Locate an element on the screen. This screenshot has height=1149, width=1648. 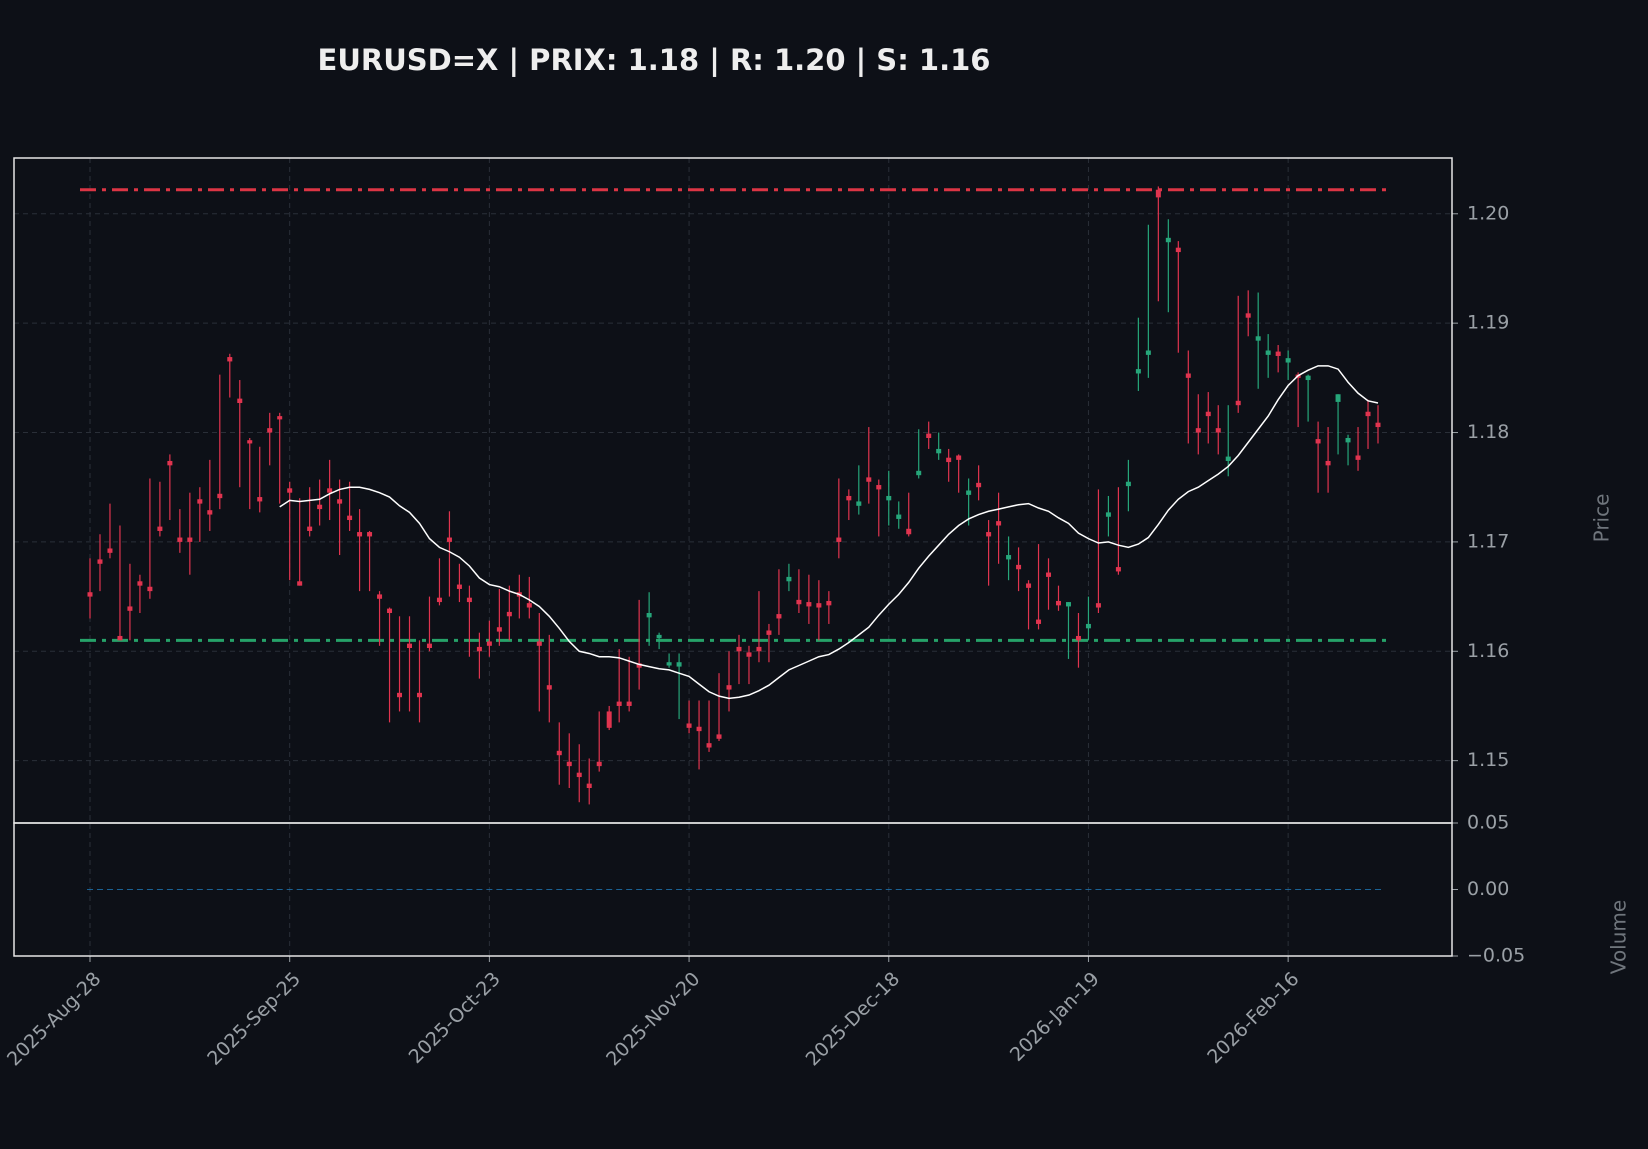
y-tick-label: 1.17 is located at coordinates (1488, 541).